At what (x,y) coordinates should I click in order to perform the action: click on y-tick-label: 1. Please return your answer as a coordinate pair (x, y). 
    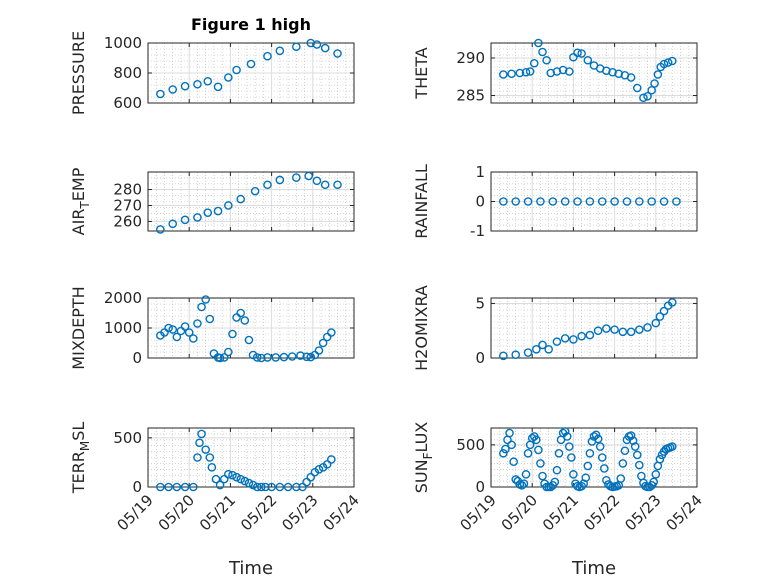
    Looking at the image, I should click on (480, 172).